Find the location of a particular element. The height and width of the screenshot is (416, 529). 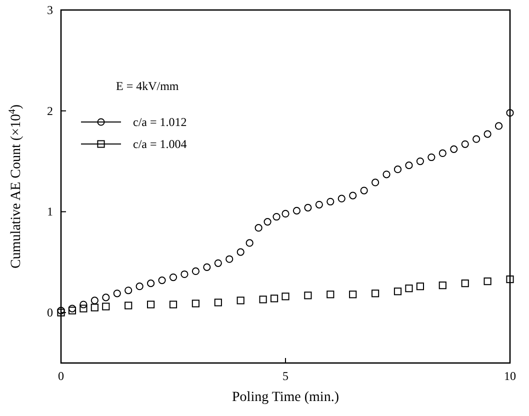

legend-title: E = 4kV/mm is located at coordinates (148, 86).